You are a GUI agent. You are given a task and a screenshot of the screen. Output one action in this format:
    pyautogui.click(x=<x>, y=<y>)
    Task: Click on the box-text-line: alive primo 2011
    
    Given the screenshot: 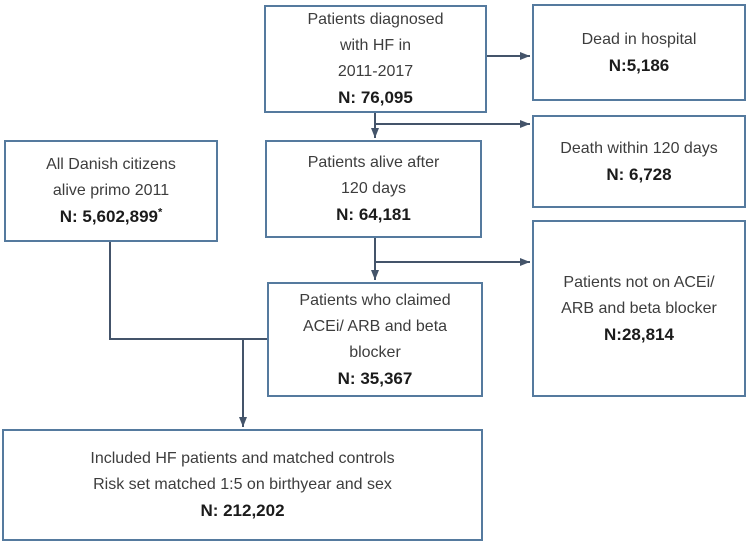 What is the action you would take?
    pyautogui.click(x=111, y=190)
    